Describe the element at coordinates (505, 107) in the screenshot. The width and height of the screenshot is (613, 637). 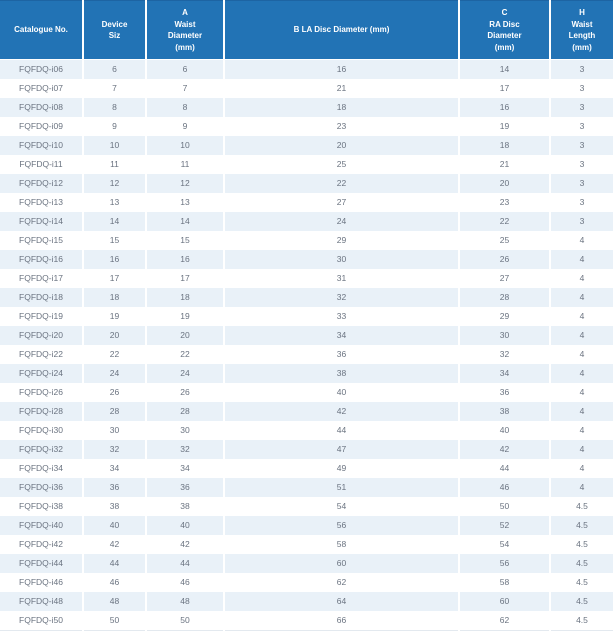
I see `cell-c-ra-disc-diameter: 16` at that location.